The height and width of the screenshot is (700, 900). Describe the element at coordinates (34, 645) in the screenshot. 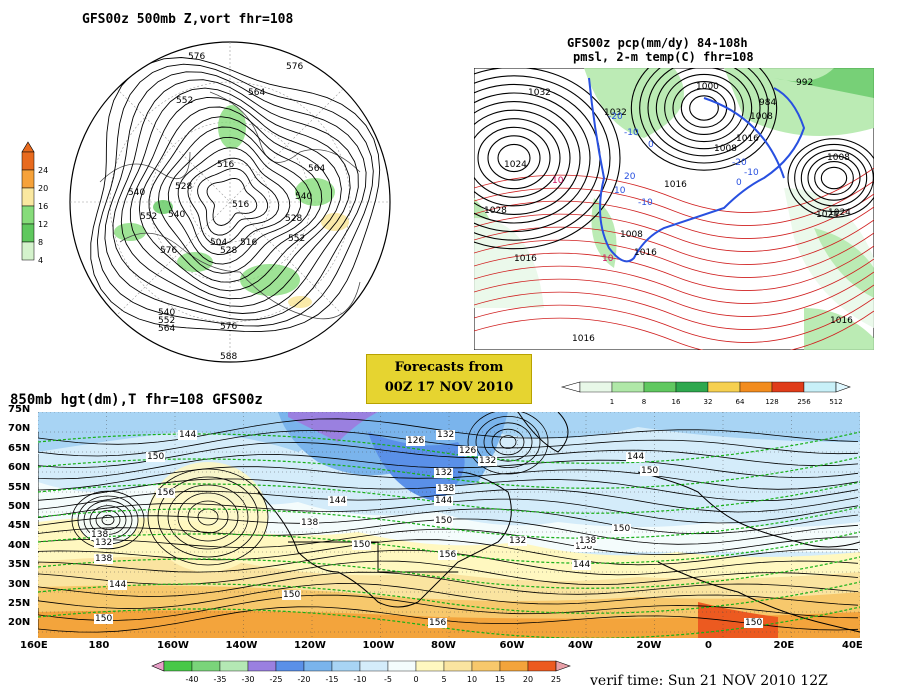

I see `lon-label: 160E` at that location.